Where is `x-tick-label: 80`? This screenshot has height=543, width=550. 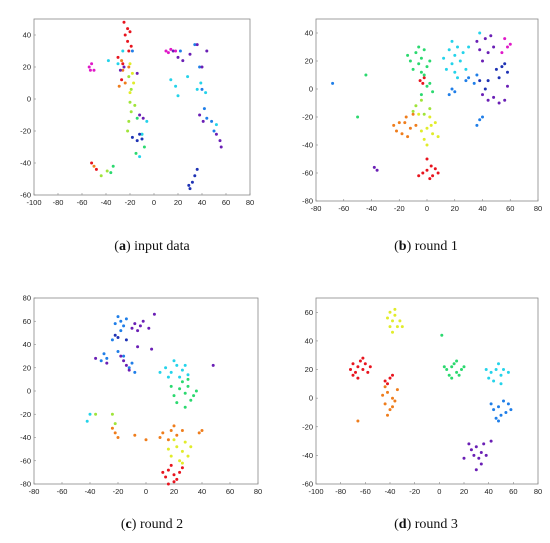 x-tick-label: 80 is located at coordinates (538, 491).